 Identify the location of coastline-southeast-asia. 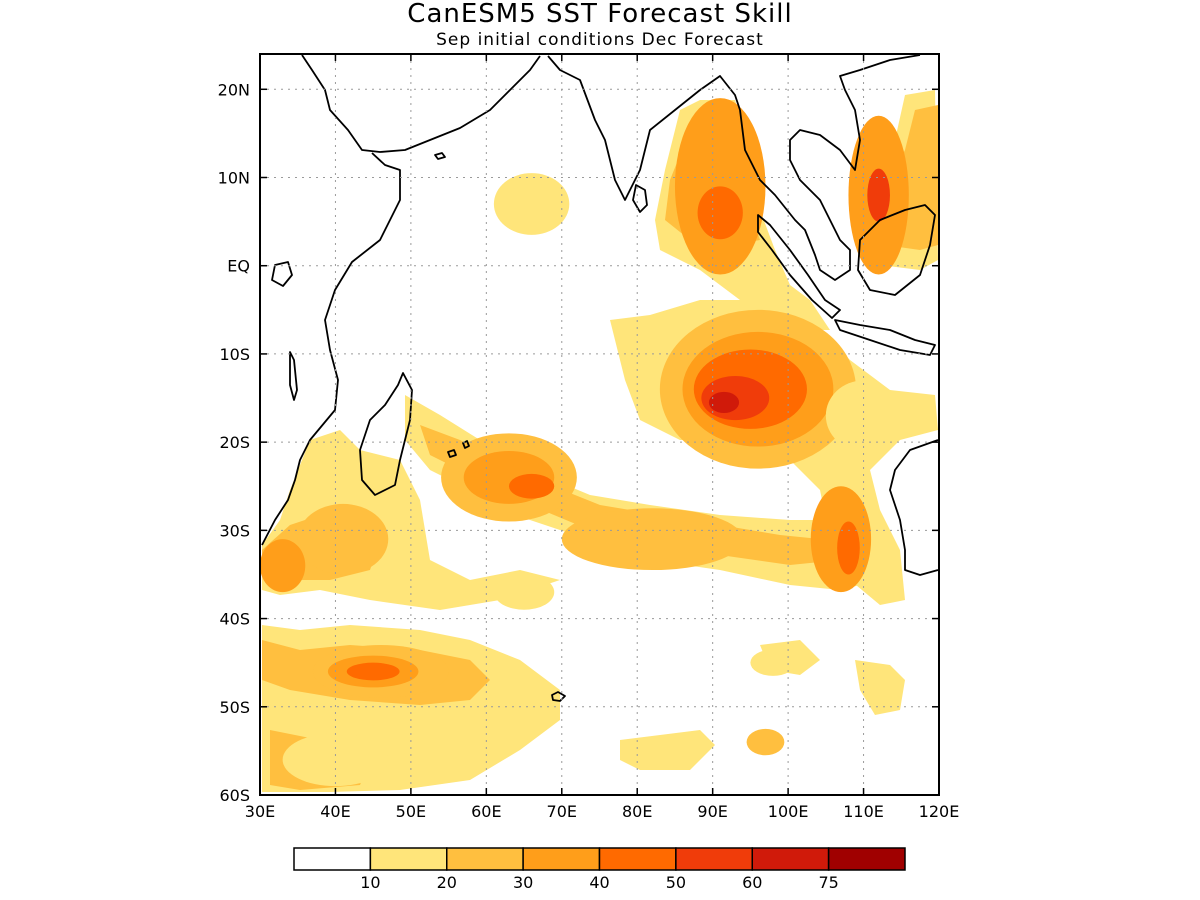
(830, 167).